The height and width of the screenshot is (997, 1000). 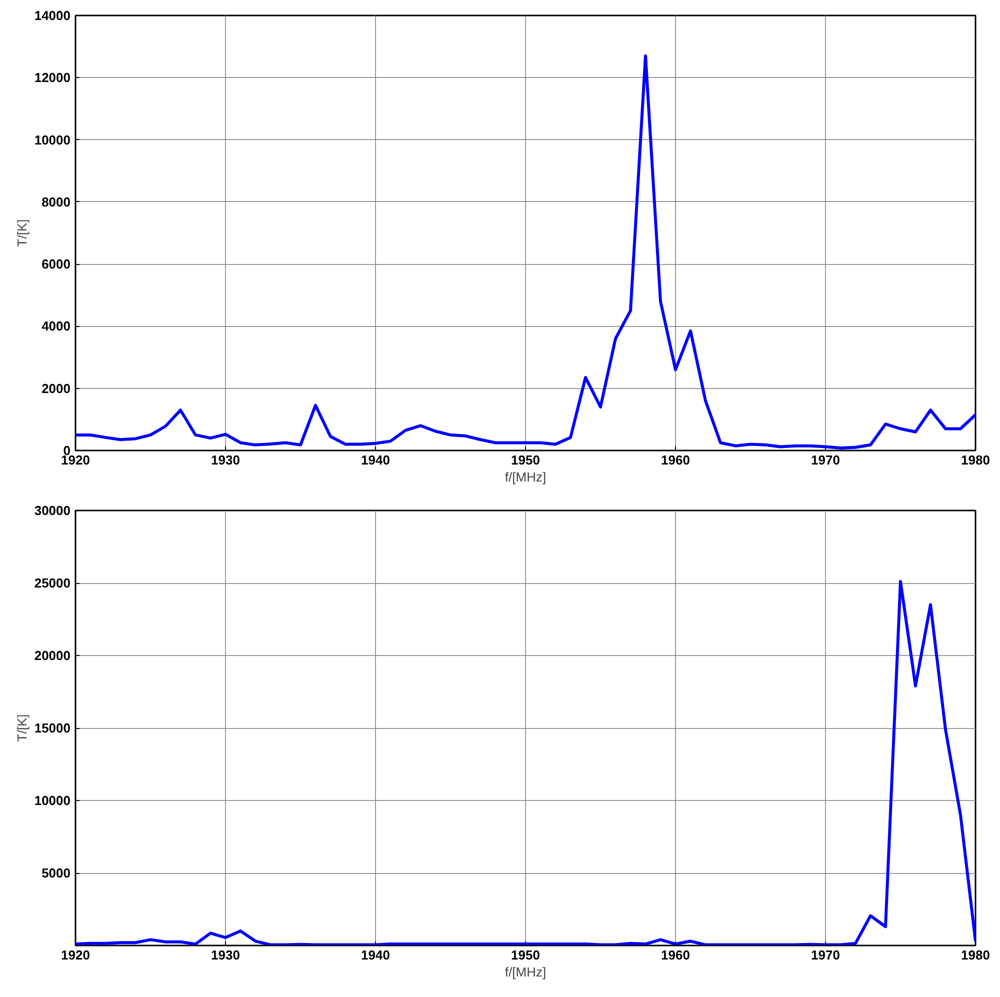 What do you see at coordinates (52, 15) in the screenshot?
I see `y-tick-label: 14000` at bounding box center [52, 15].